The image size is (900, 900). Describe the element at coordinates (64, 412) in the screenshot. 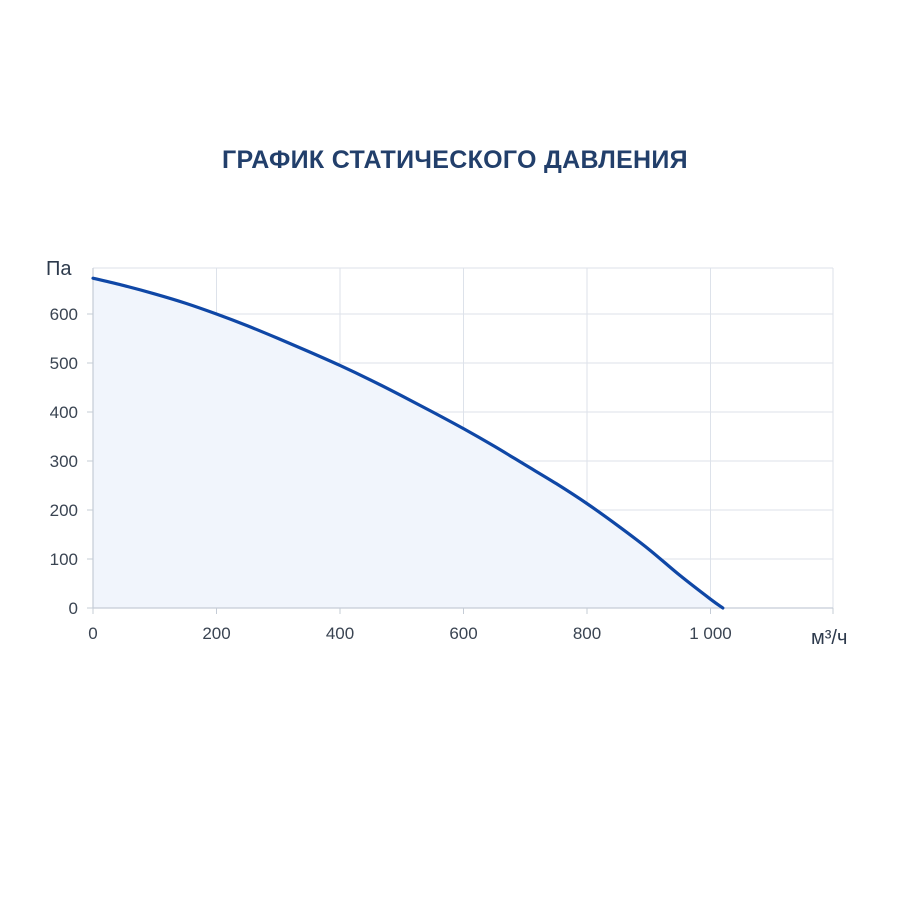

I see `y-tick-label: 400` at that location.